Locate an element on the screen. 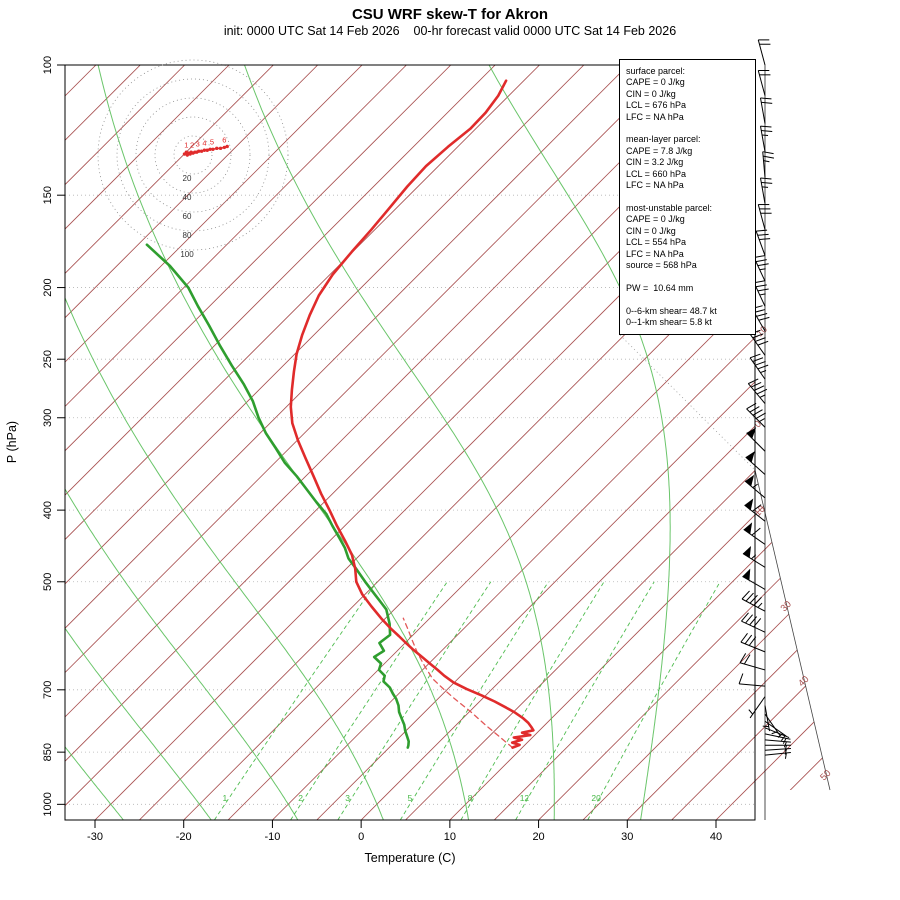  x-axis-label: Temperature (C) is located at coordinates (410, 858).